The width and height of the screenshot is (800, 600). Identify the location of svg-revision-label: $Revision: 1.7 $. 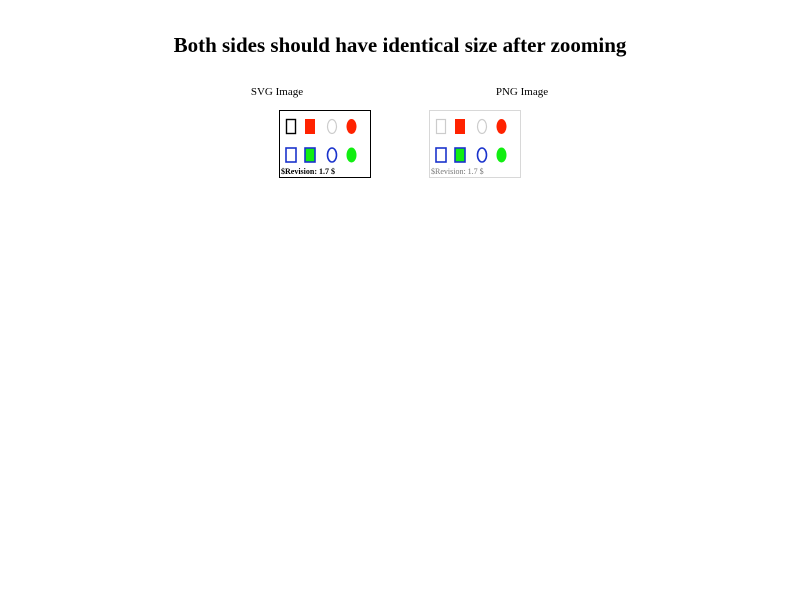
(308, 171).